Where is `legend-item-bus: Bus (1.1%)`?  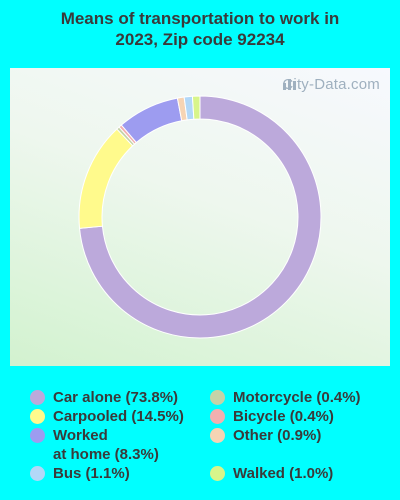
legend-item-bus: Bus (1.1%) is located at coordinates (80, 473).